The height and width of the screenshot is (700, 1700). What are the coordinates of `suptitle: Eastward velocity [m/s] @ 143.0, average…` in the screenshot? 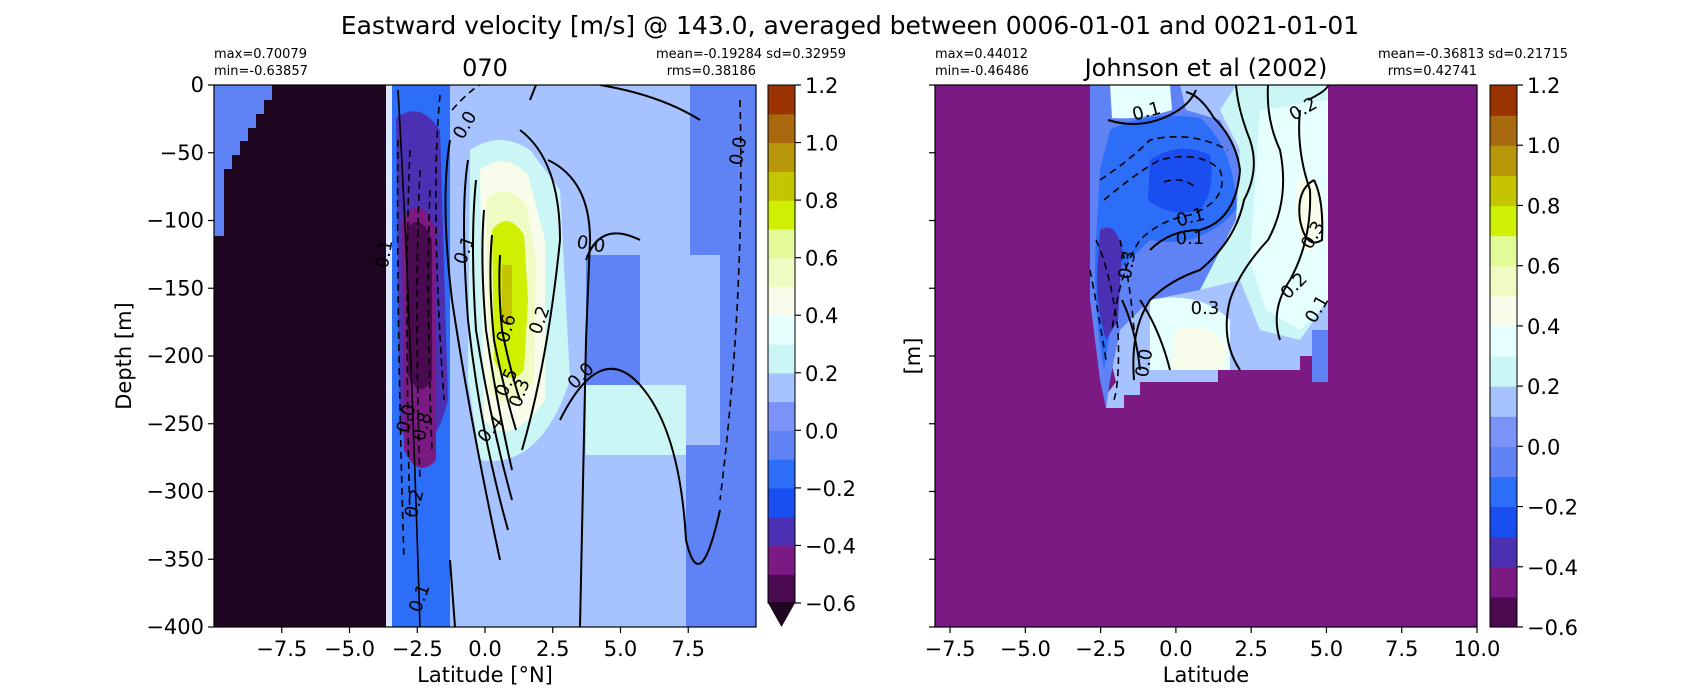 It's located at (850, 25).